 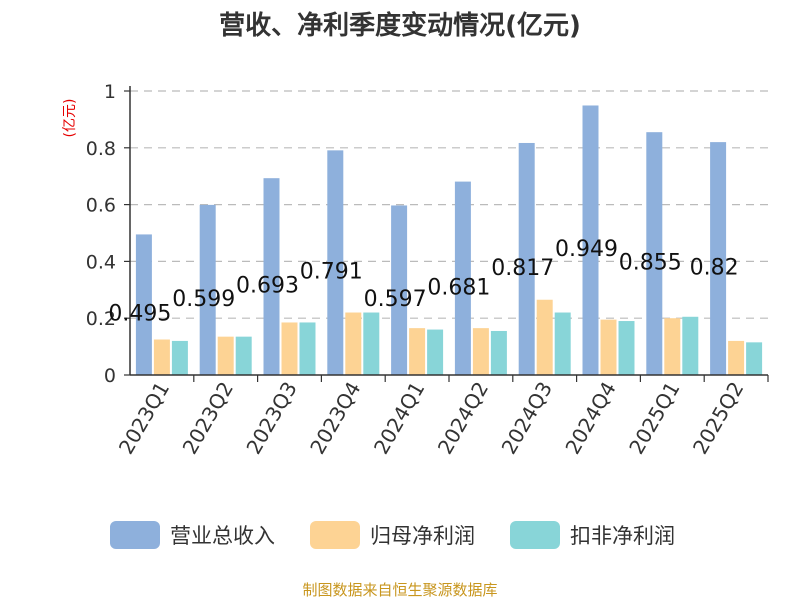 What do you see at coordinates (331, 272) in the screenshot?
I see `data-label: 0.791` at bounding box center [331, 272].